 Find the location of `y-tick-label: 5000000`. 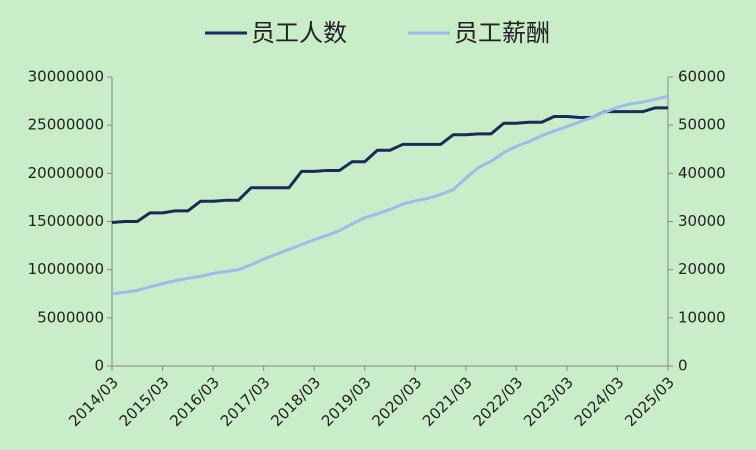

y-tick-label: 5000000 is located at coordinates (70, 317).